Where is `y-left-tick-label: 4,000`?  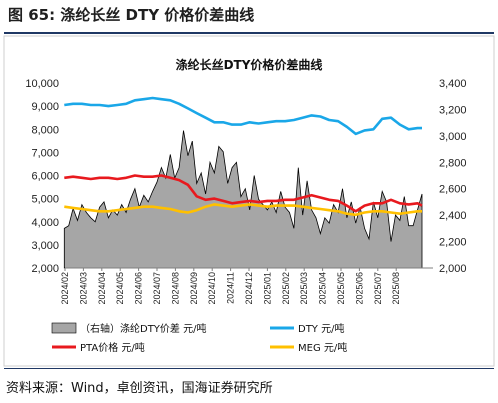 y-left-tick-label: 4,000 is located at coordinates (45, 223).